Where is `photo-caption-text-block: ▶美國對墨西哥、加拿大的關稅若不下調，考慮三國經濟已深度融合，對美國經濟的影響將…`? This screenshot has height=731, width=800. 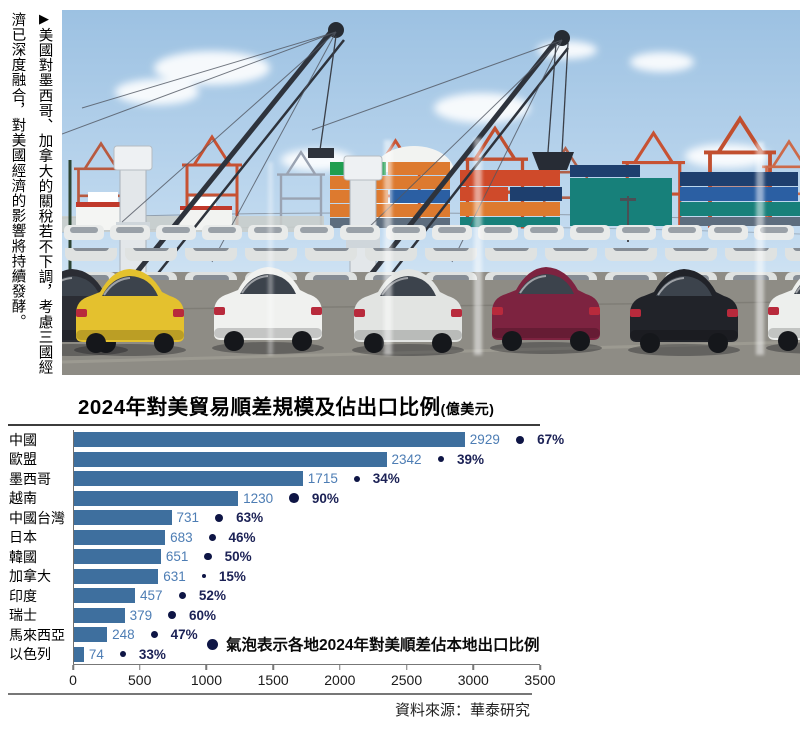 photo-caption-text-block: ▶美國對墨西哥、加拿大的關稅若不下調，考慮三國經濟已深度融合，對美國經濟的影響將… is located at coordinates (31, 199).